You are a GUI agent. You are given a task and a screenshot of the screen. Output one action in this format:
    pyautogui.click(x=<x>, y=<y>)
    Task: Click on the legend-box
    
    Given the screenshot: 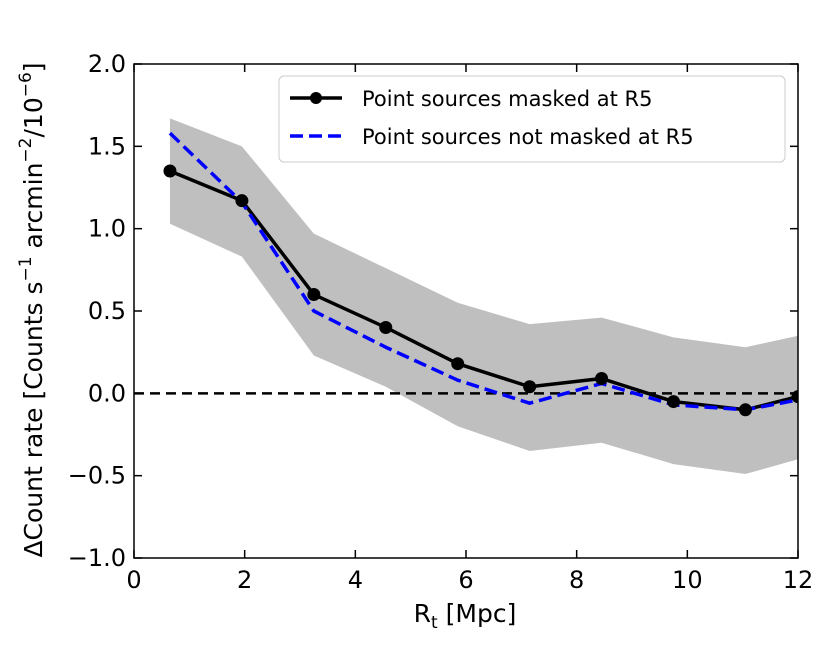 What is the action you would take?
    pyautogui.click(x=532, y=119)
    